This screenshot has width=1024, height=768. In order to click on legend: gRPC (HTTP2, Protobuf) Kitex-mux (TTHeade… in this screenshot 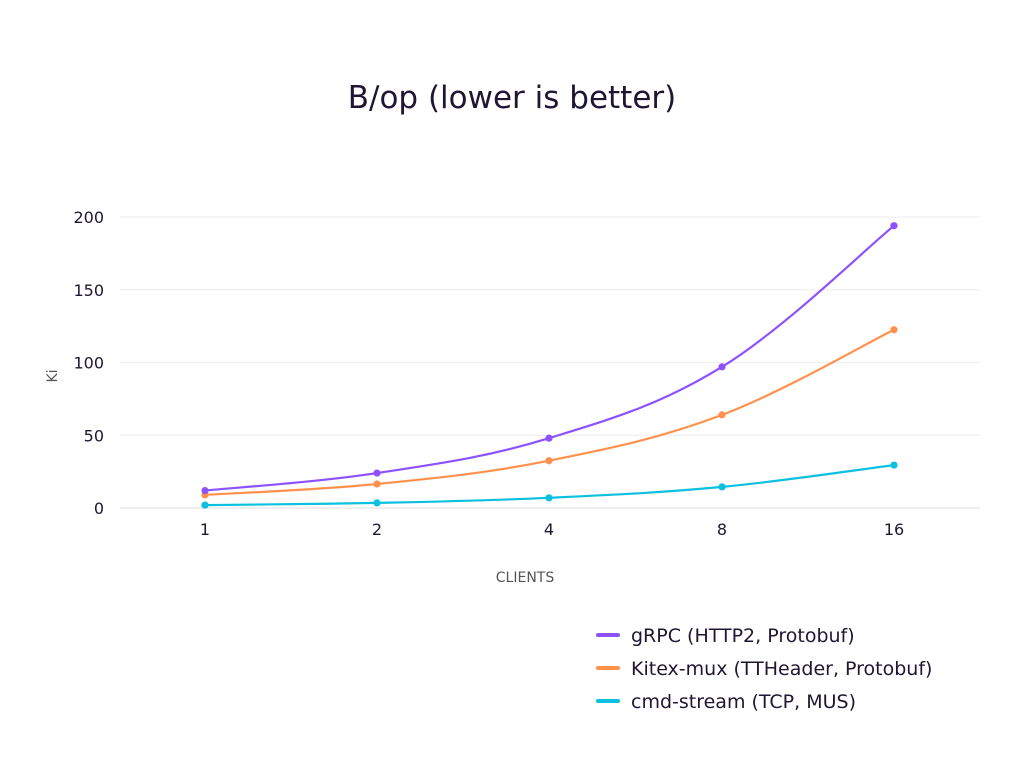, I will do `click(764, 669)`.